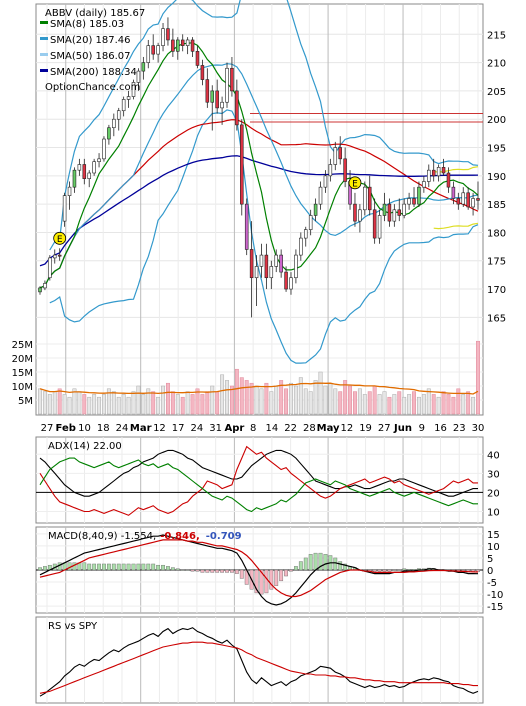  Describe the element at coordinates (309, 428) in the screenshot. I see `date-tick-label: 28` at that location.